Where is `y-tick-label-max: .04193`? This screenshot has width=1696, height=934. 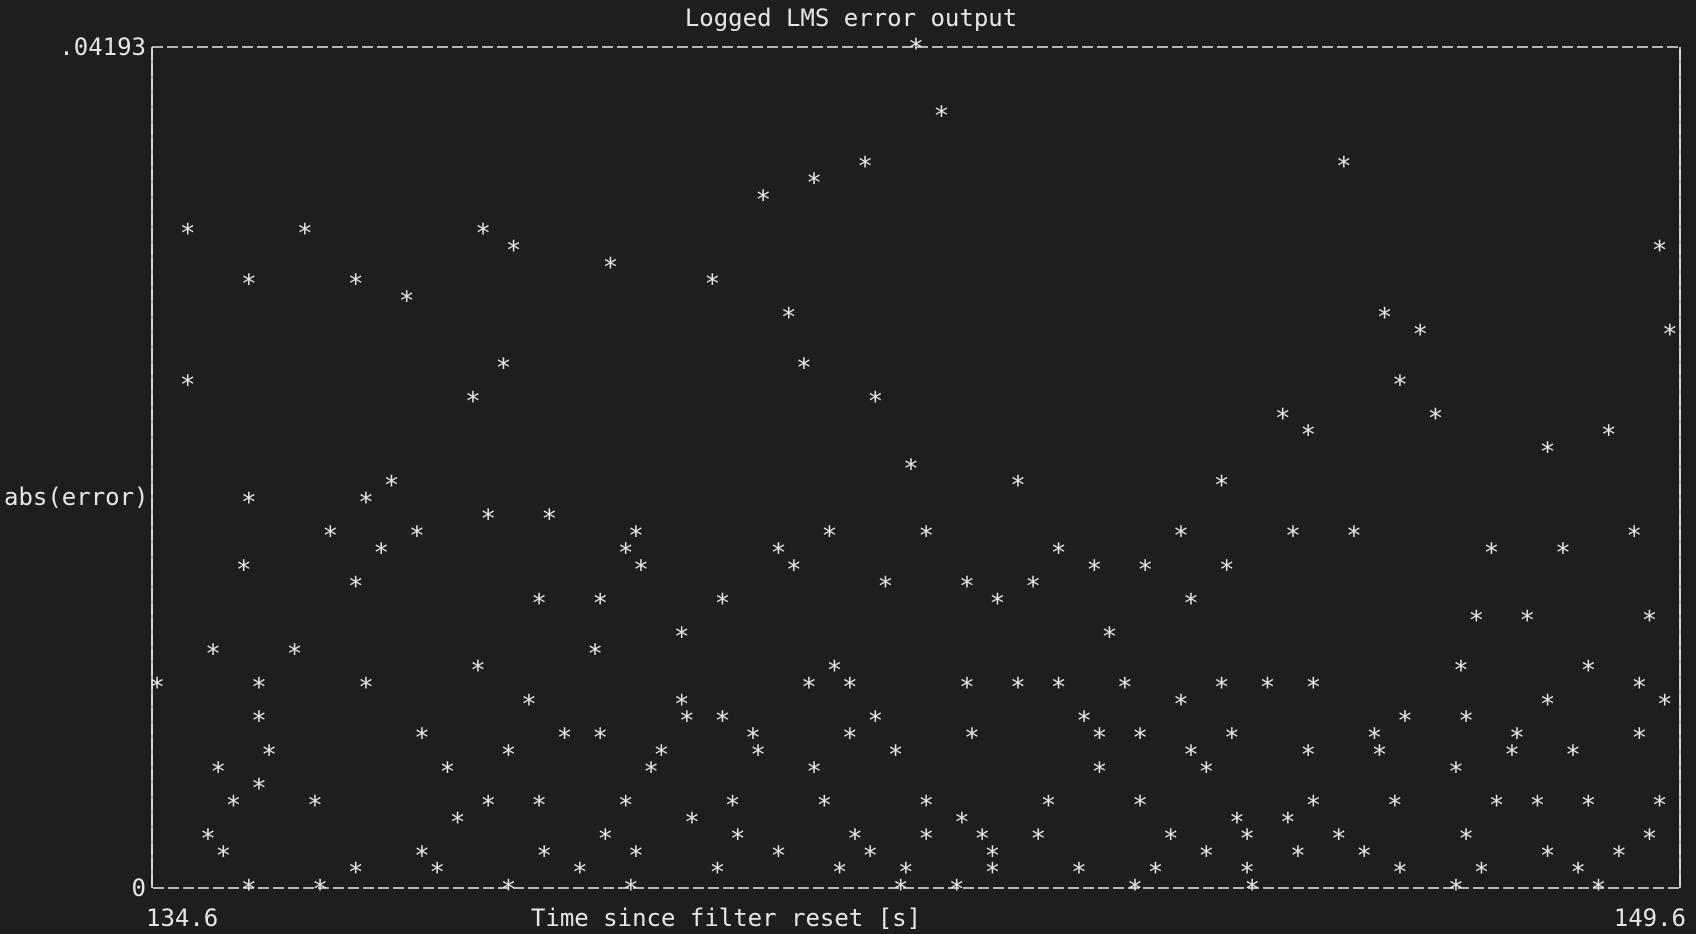
y-tick-label-max: .04193 is located at coordinates (102, 47).